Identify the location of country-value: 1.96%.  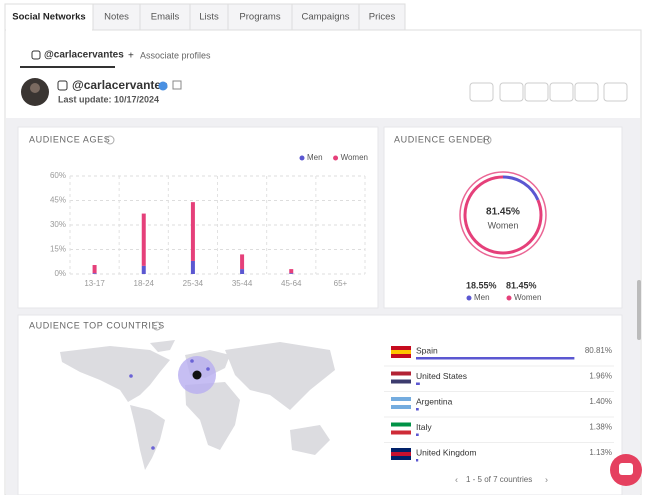
(600, 376).